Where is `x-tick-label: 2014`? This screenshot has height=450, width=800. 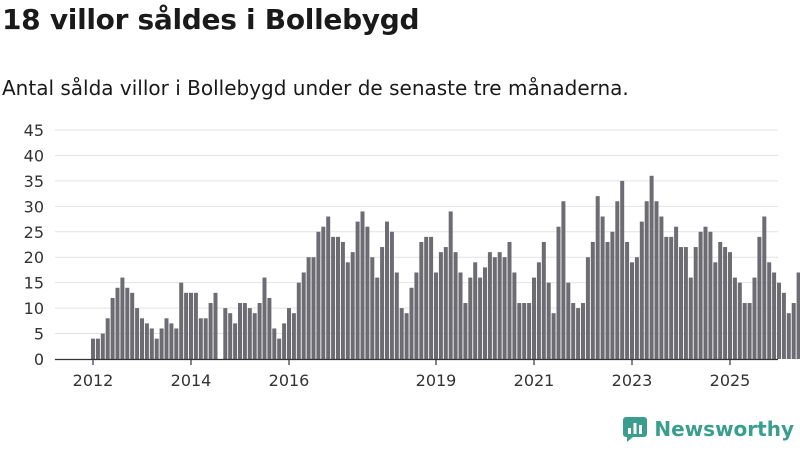
x-tick-label: 2014 is located at coordinates (191, 380).